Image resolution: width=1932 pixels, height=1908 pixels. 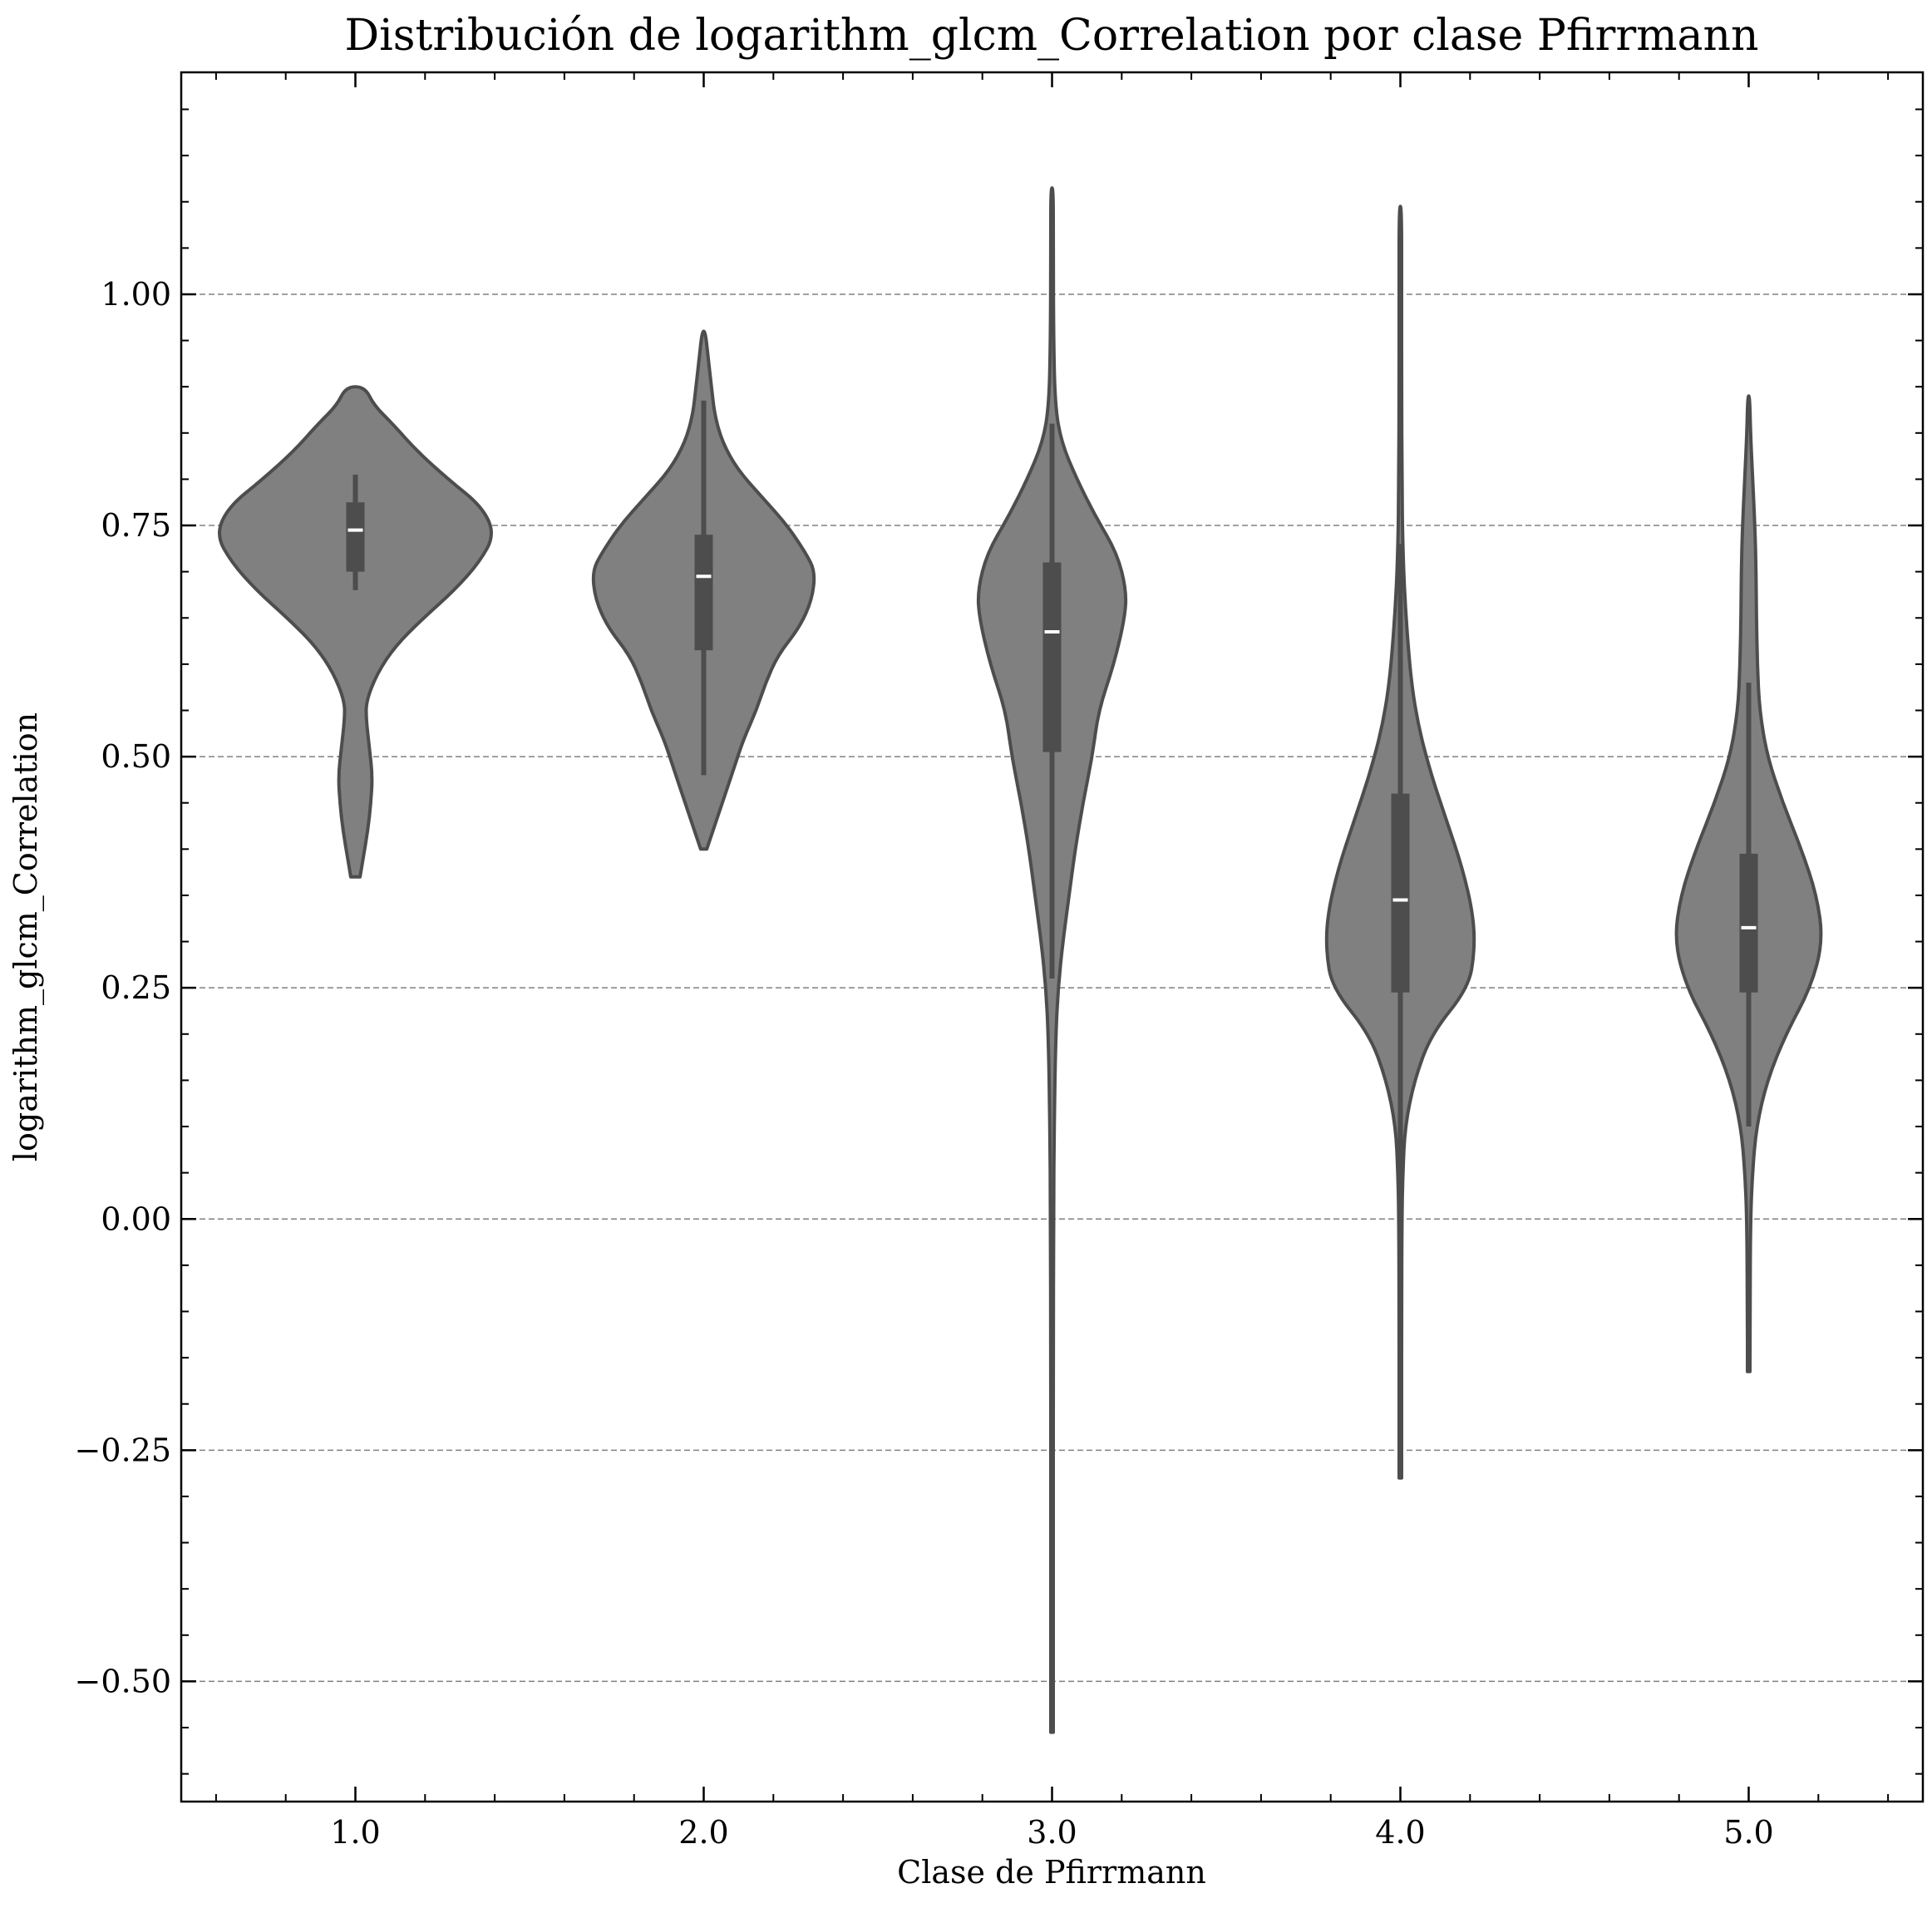 I want to click on iqr-box-3.0, so click(x=1052, y=657).